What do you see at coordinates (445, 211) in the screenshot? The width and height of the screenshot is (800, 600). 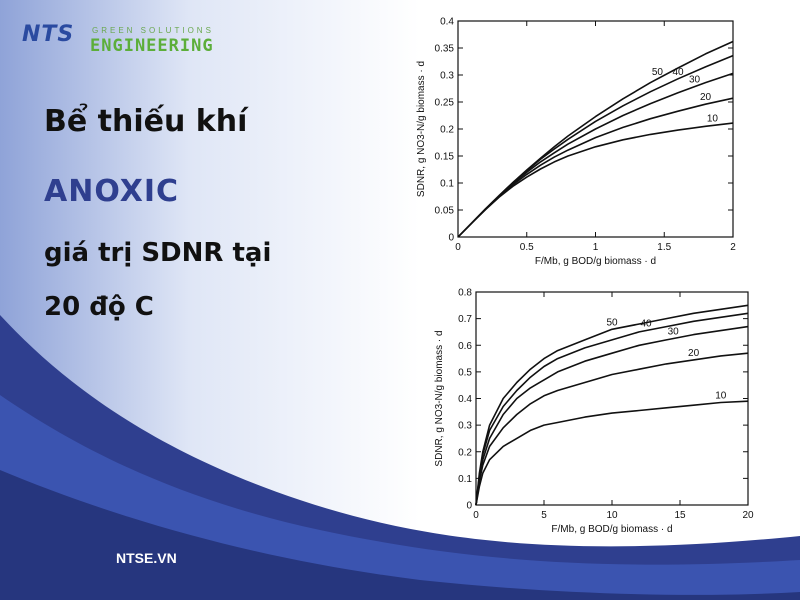 I see `y-tick-label: 0.05` at bounding box center [445, 211].